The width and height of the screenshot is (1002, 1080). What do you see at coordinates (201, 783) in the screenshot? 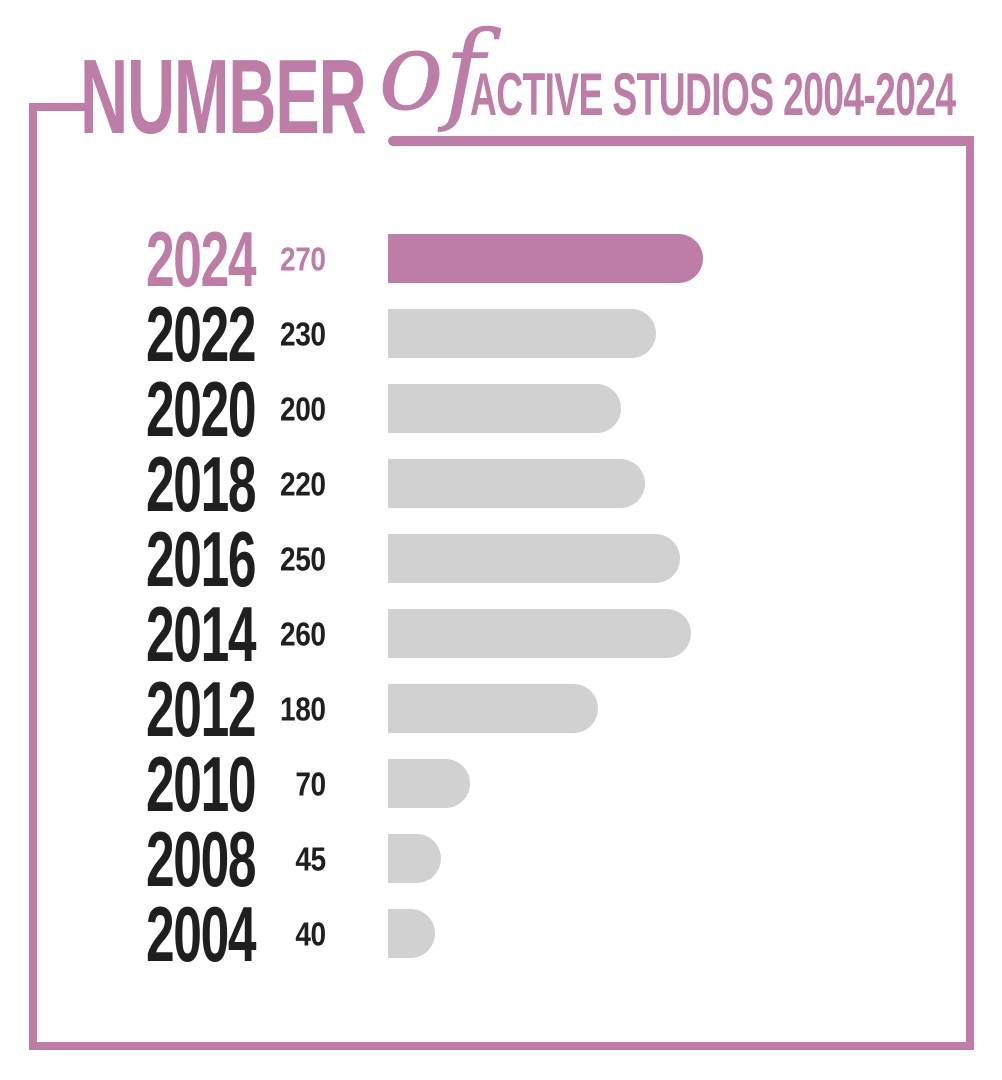
I see `year-label: 2010` at bounding box center [201, 783].